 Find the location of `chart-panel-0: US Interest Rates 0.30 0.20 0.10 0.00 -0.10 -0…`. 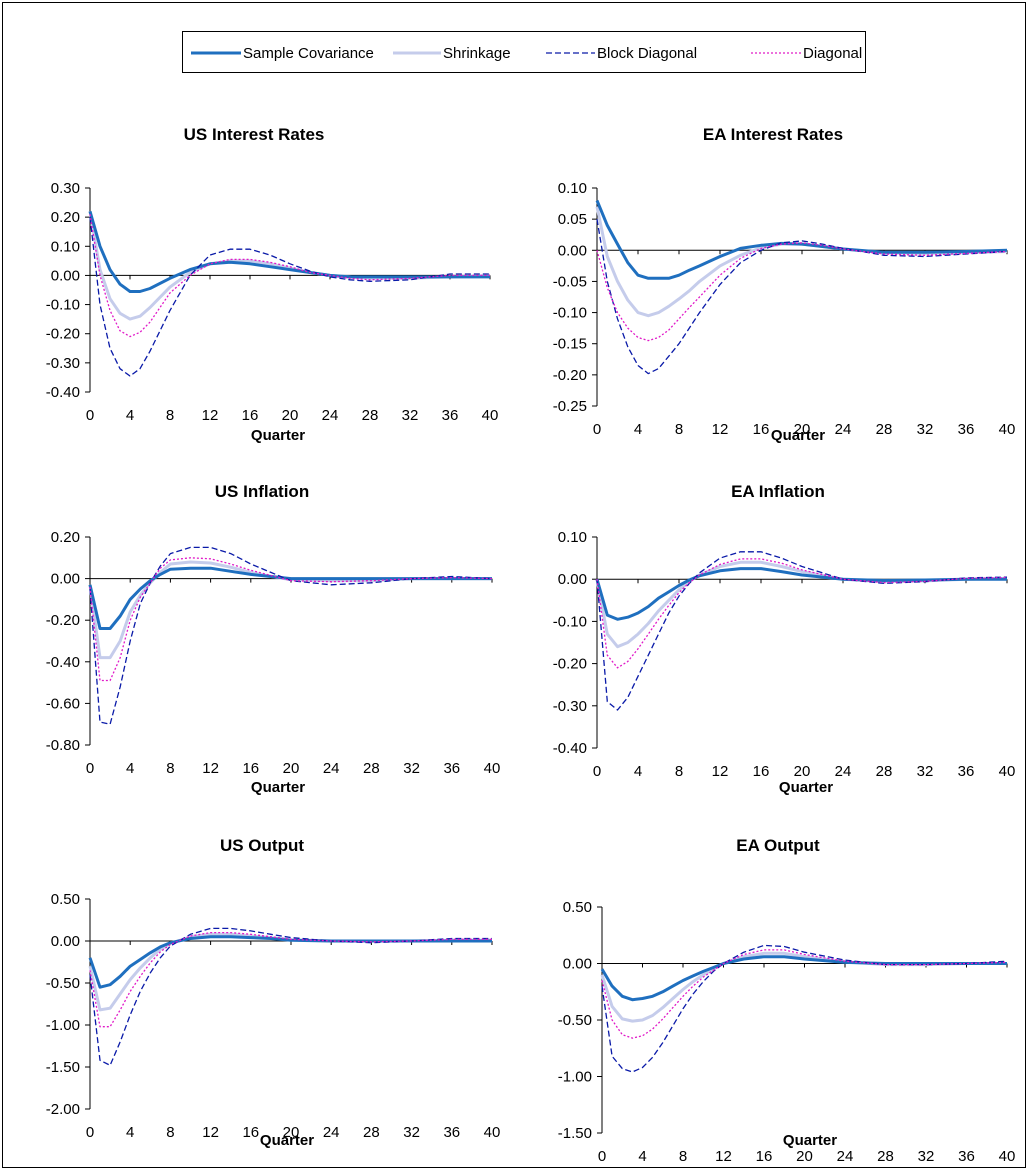

chart-panel-0: US Interest Rates 0.30 0.20 0.10 0.00 -0.10 -0… is located at coordinates (272, 284).